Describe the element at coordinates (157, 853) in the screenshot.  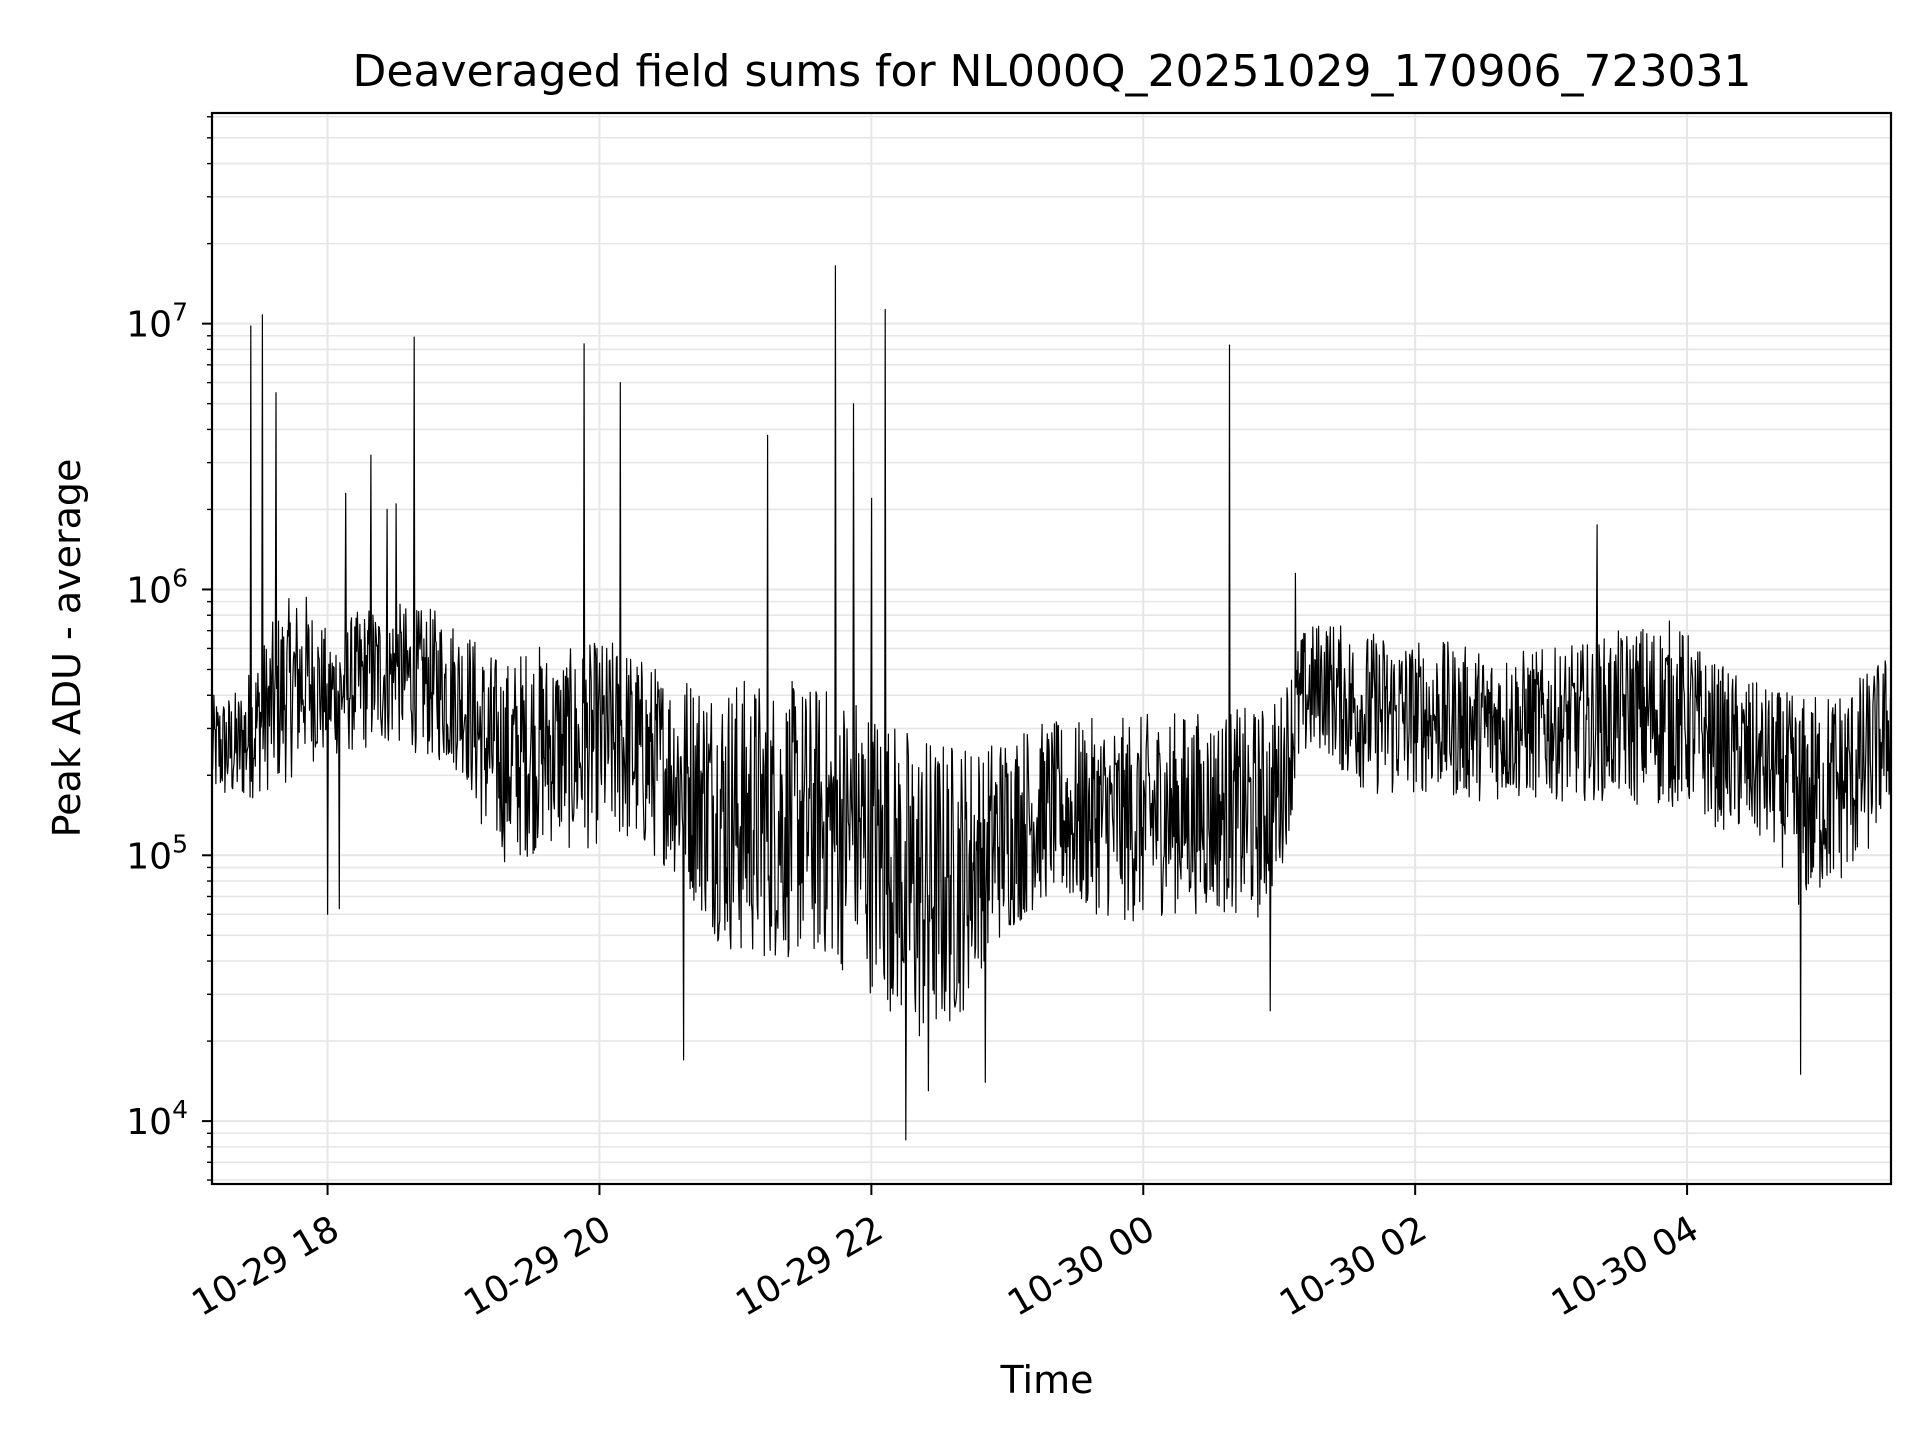
I see `y-tick-label: 10⁵` at that location.